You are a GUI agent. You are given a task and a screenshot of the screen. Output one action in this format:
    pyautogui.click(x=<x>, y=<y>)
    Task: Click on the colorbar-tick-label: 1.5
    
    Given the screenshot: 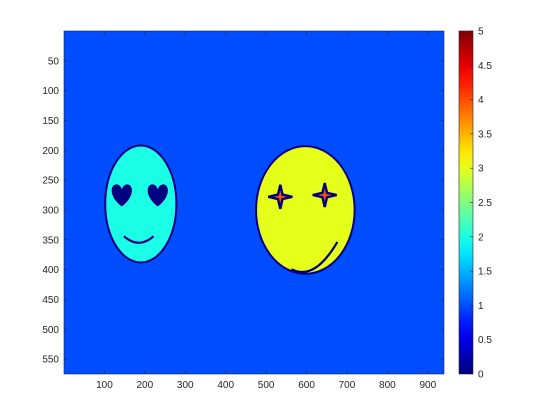 What is the action you would take?
    pyautogui.click(x=485, y=272)
    